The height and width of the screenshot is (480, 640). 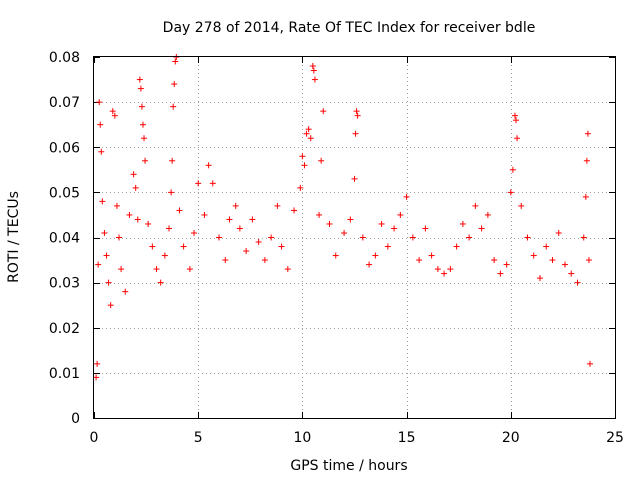 I want to click on x-axis-title: GPS time / hours, so click(x=348, y=466).